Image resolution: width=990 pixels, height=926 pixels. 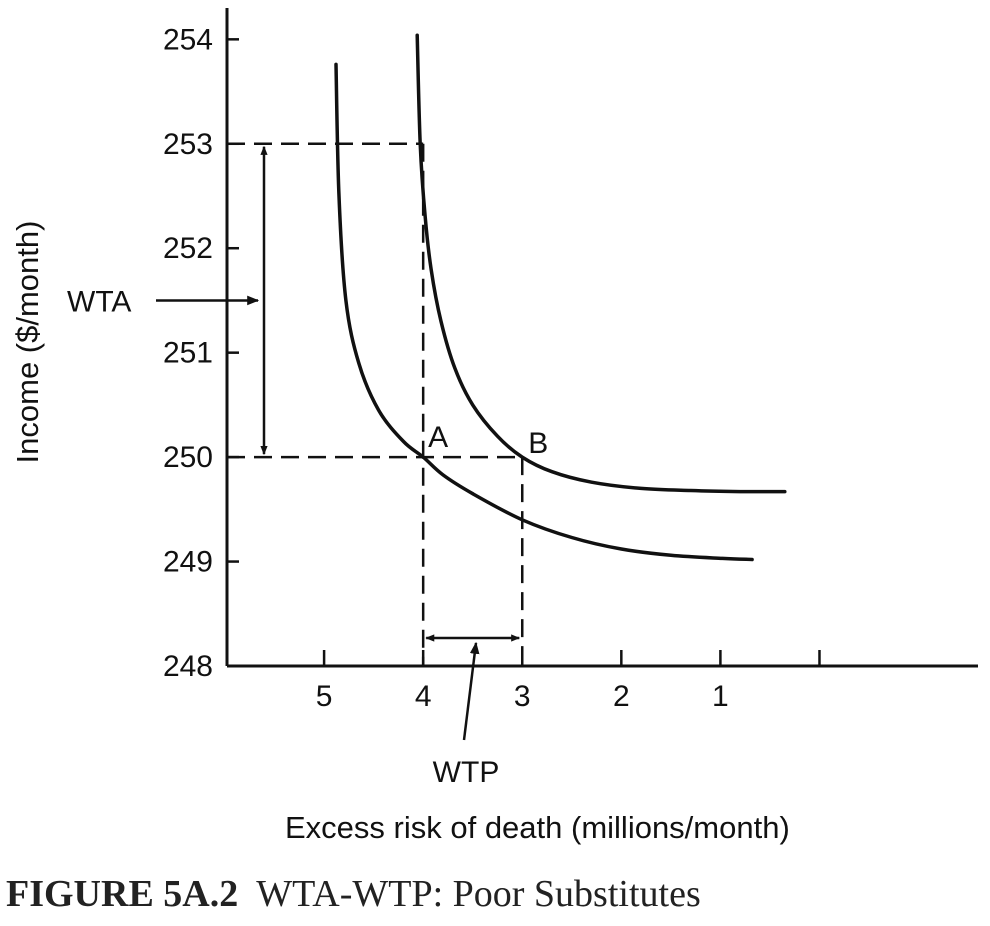 What do you see at coordinates (522, 696) in the screenshot?
I see `x-tick-label: 3` at bounding box center [522, 696].